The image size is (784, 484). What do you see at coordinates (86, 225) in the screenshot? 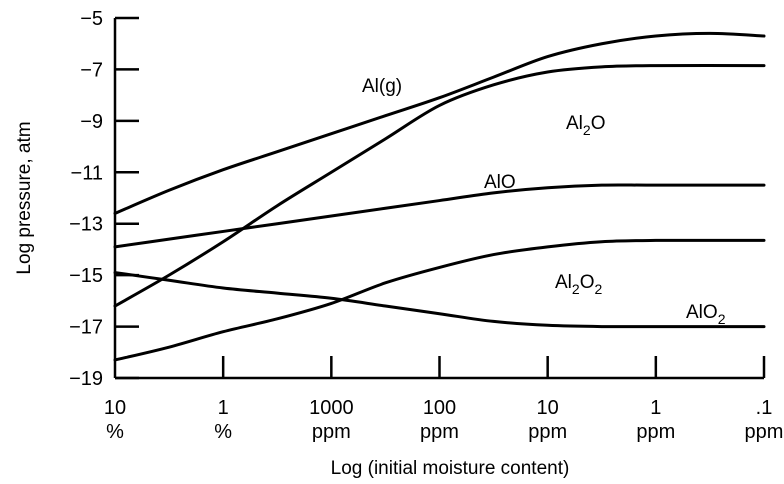
I see `y-tick-label: −13` at bounding box center [86, 225].